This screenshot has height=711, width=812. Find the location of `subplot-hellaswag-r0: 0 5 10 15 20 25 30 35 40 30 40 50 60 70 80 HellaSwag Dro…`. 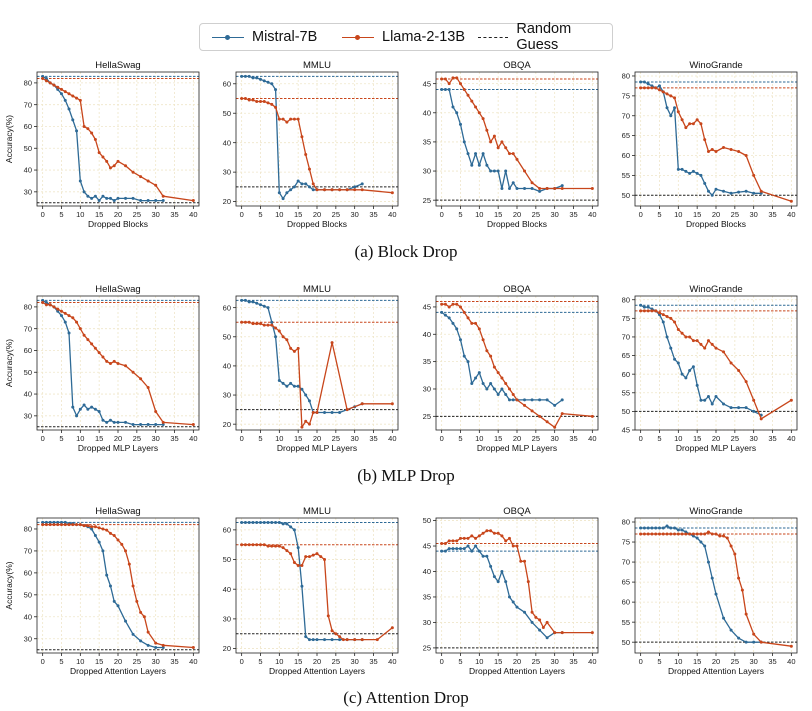

subplot-hellaswag-r0: 0 5 10 15 20 25 30 35 40 30 40 50 60 70 80 HellaSwag Dro… is located at coordinates (102, 144).